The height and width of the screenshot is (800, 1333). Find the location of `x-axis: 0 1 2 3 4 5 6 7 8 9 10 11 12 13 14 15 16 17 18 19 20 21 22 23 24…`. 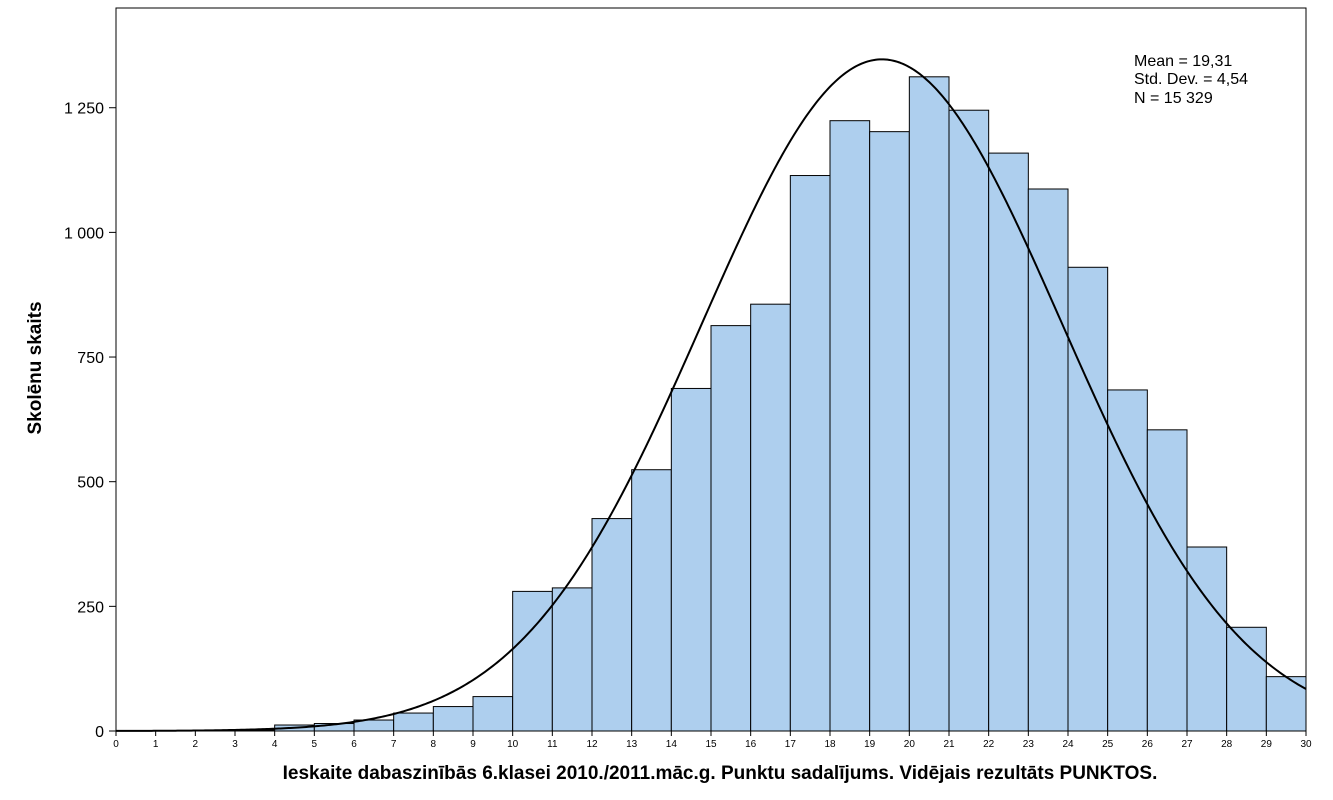

x-axis: 0 1 2 3 4 5 6 7 8 9 10 11 12 13 14 15 16 17 18 19 20 21 22 23 24… is located at coordinates (712, 740).